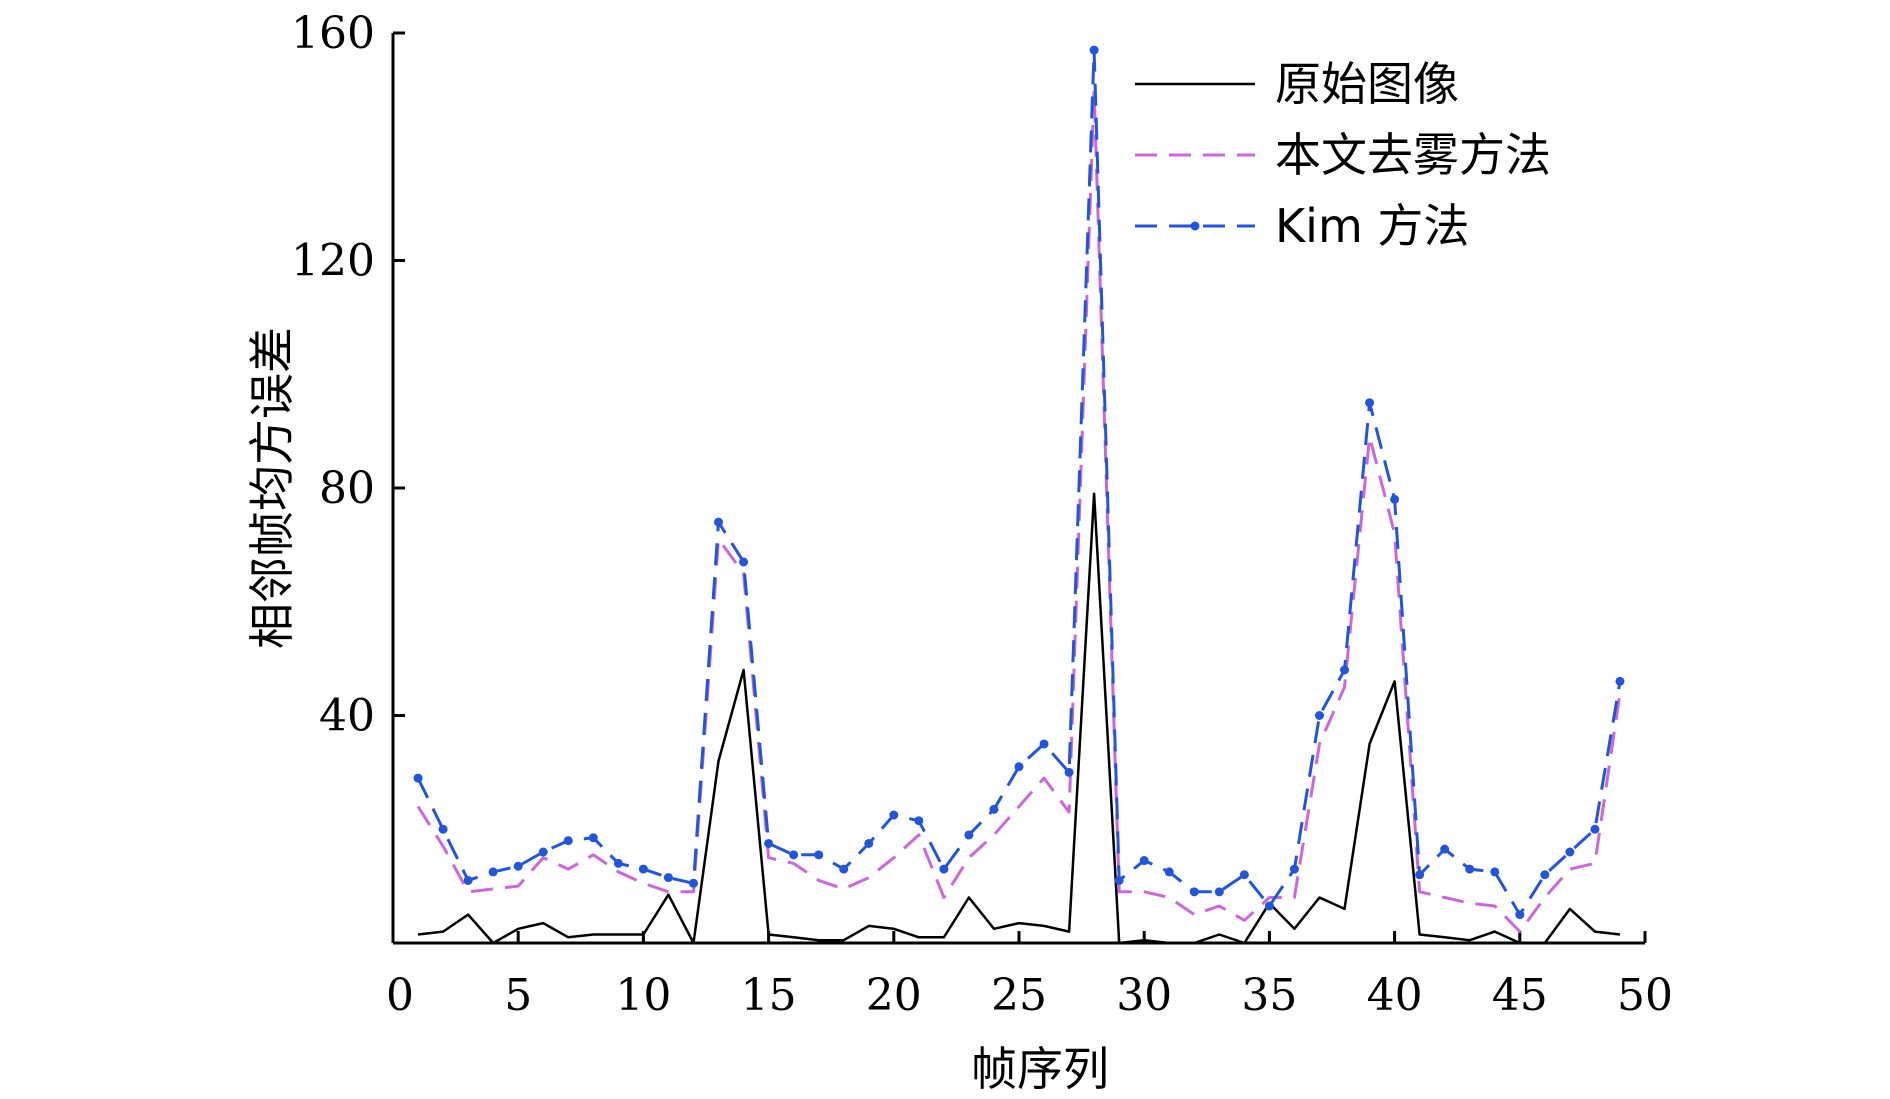  I want to click on x-tick-label: 45, so click(1520, 995).